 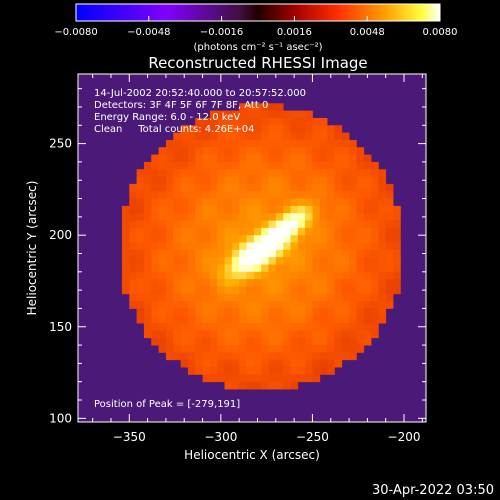 What do you see at coordinates (258, 12) in the screenshot?
I see `colorbar-gradient` at bounding box center [258, 12].